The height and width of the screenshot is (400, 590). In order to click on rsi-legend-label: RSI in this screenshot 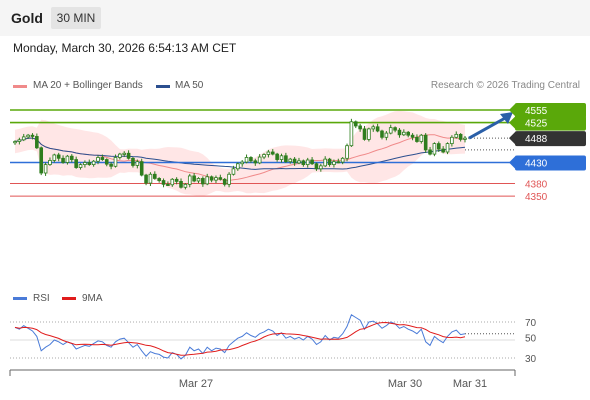, I will do `click(41, 298)`.